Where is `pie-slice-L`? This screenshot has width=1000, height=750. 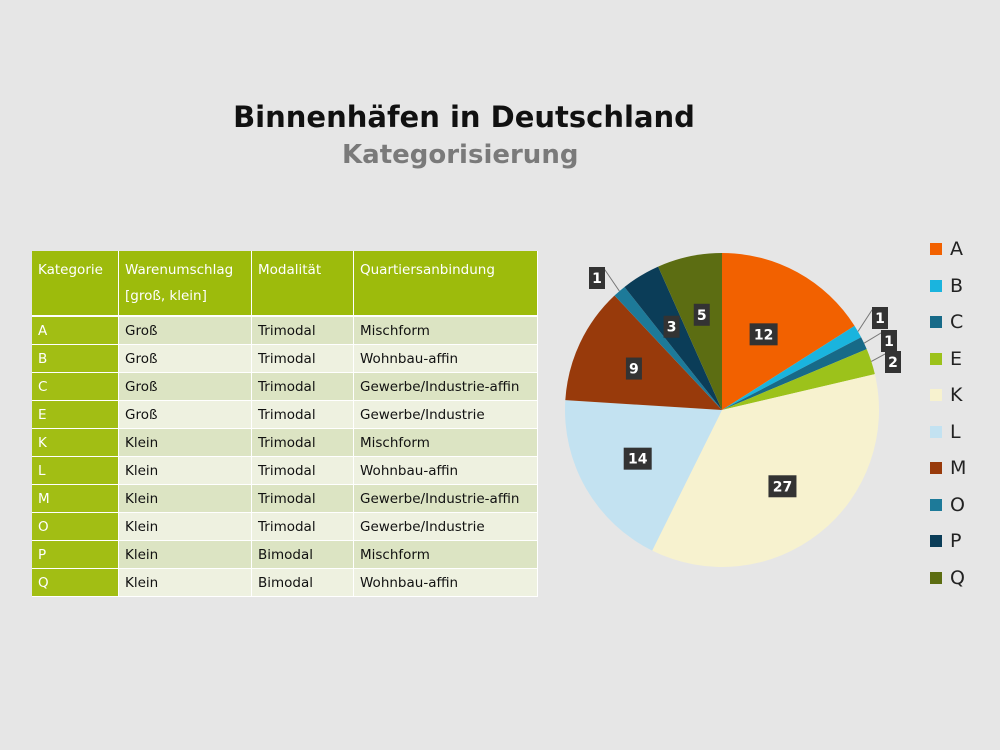
pie-slice-L is located at coordinates (643, 475).